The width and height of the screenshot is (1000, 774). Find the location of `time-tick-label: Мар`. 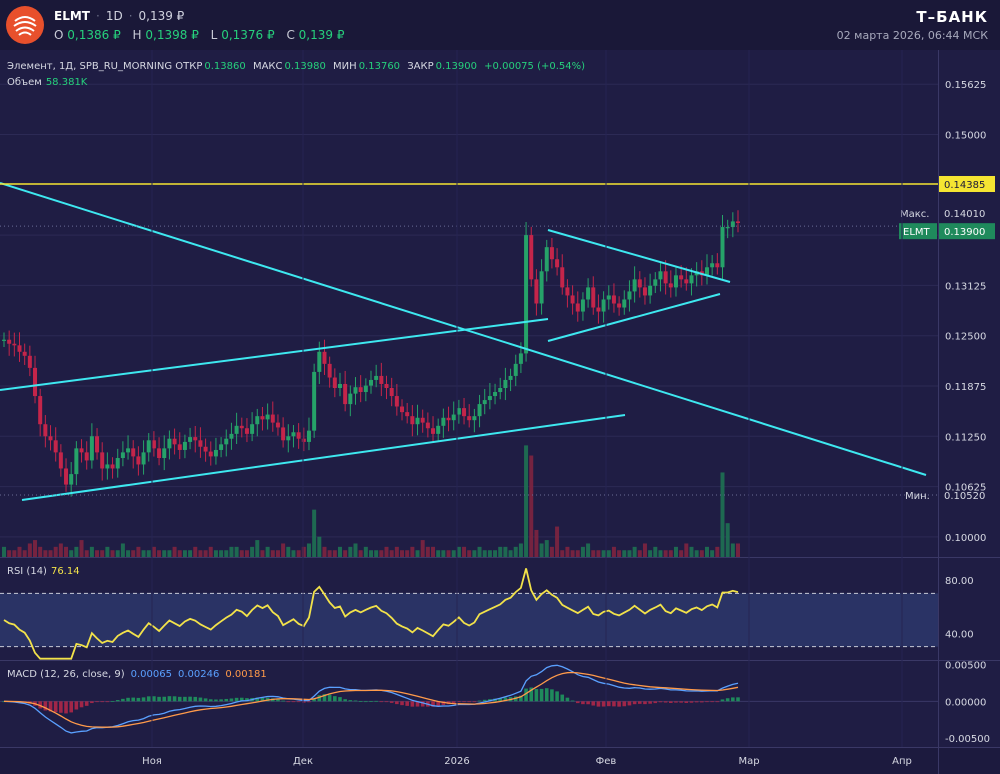

time-tick-label: Мар is located at coordinates (748, 761).